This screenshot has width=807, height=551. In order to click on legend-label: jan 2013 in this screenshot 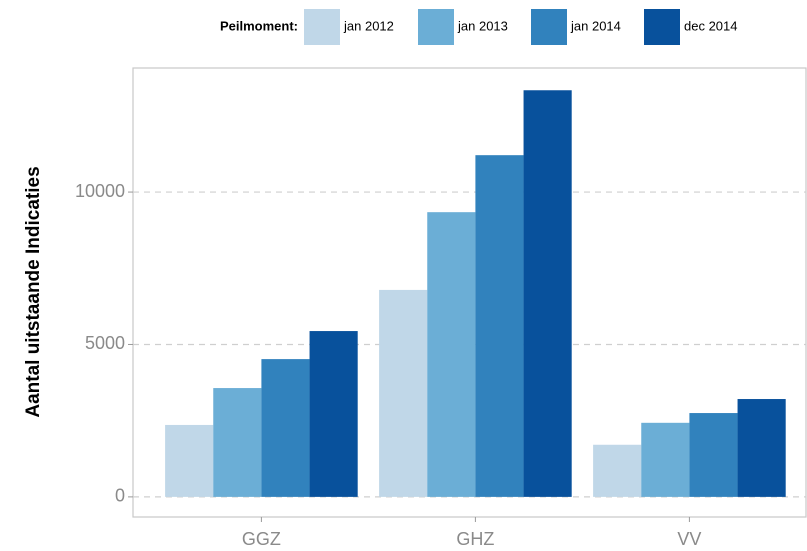, I will do `click(482, 25)`.